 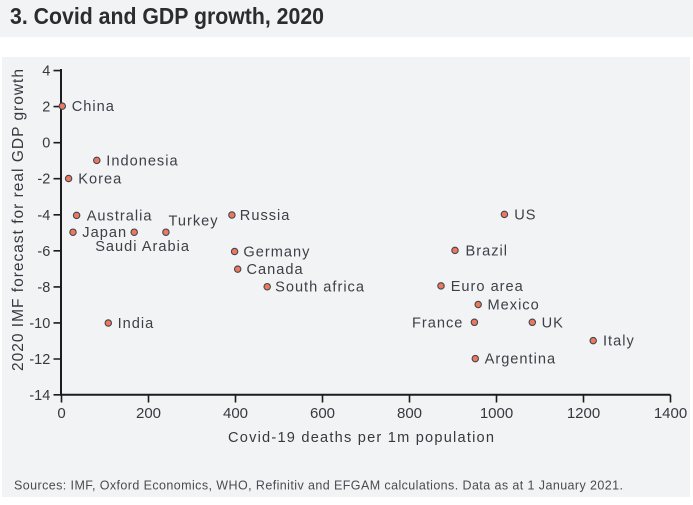 What do you see at coordinates (619, 342) in the screenshot?
I see `svg-text: Italy` at bounding box center [619, 342].